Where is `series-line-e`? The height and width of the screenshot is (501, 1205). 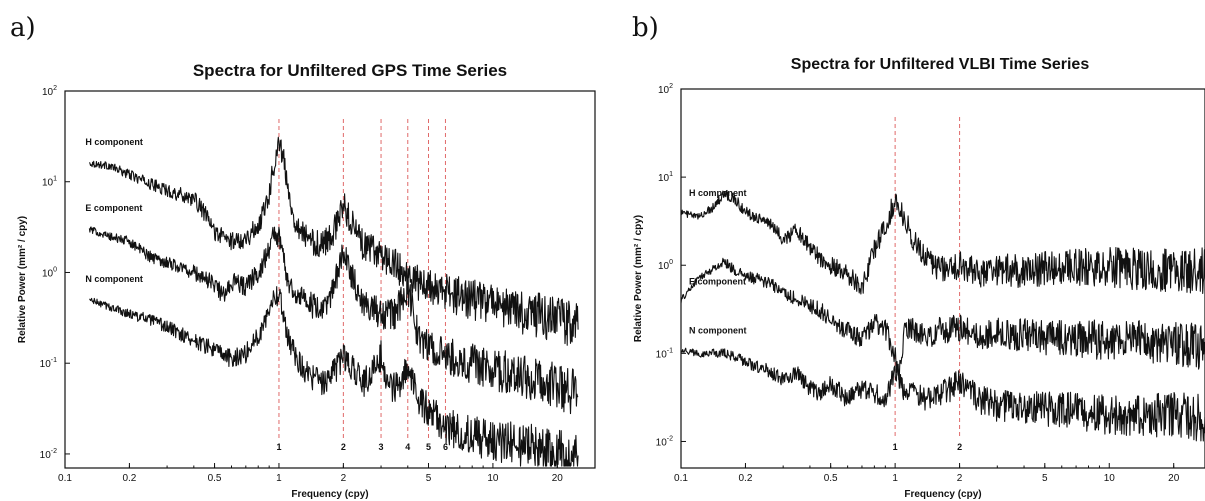
series-line-e is located at coordinates (942, 319).